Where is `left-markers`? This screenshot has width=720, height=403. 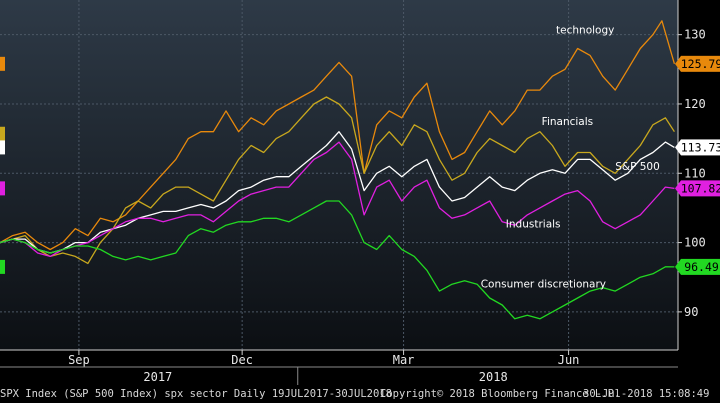 left-markers is located at coordinates (2, 165).